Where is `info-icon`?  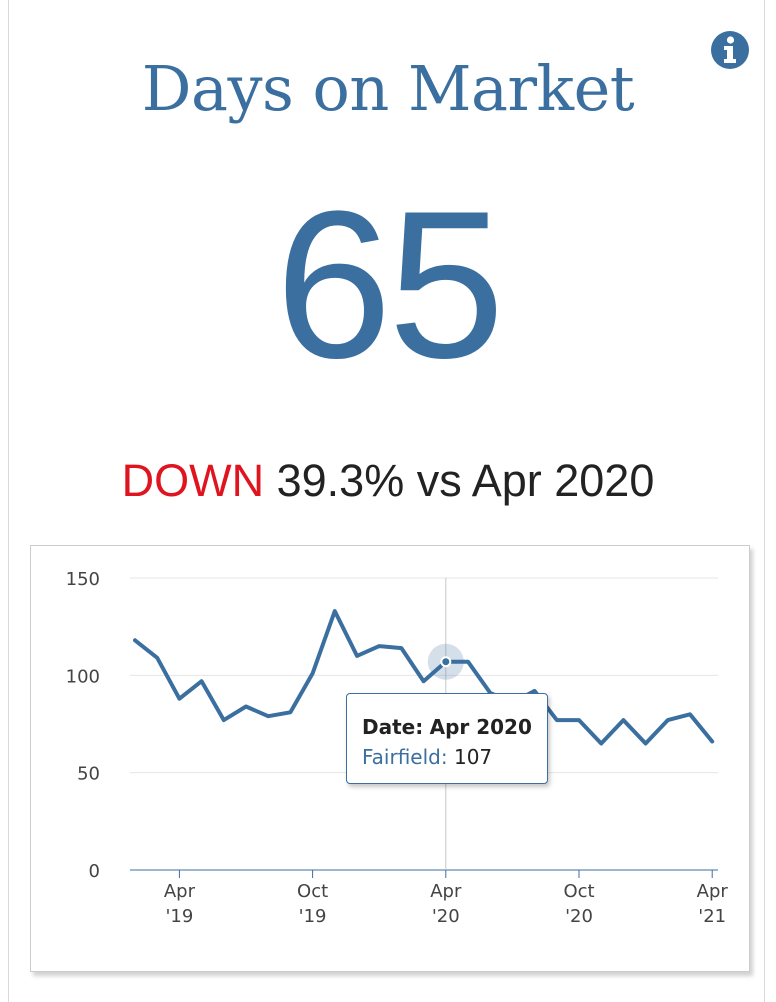
info-icon is located at coordinates (730, 50).